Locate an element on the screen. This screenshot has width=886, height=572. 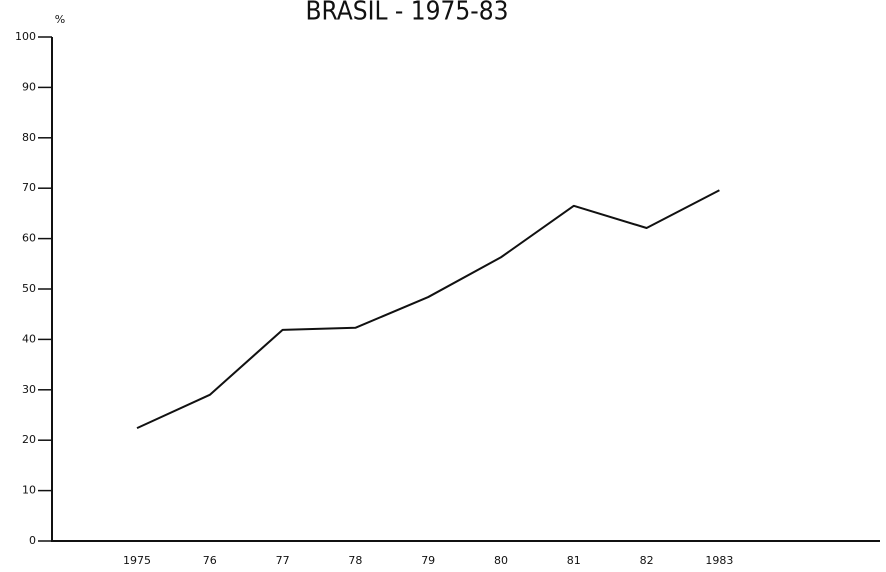
y-tick-label: 10 is located at coordinates (29, 490).